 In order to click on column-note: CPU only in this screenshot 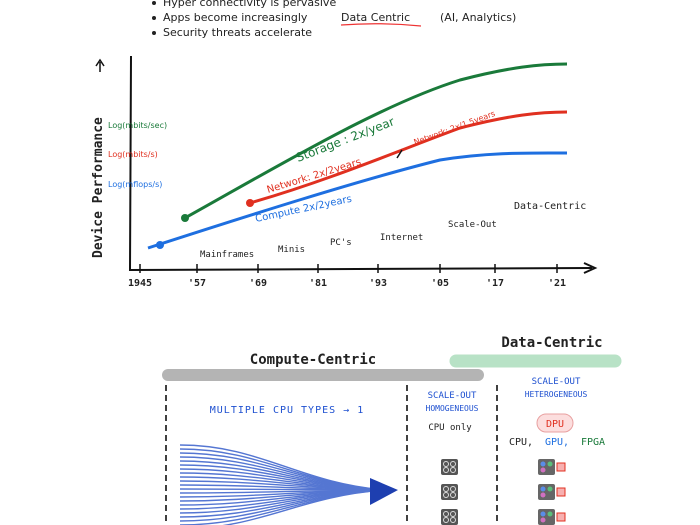, I will do `click(450, 428)`.